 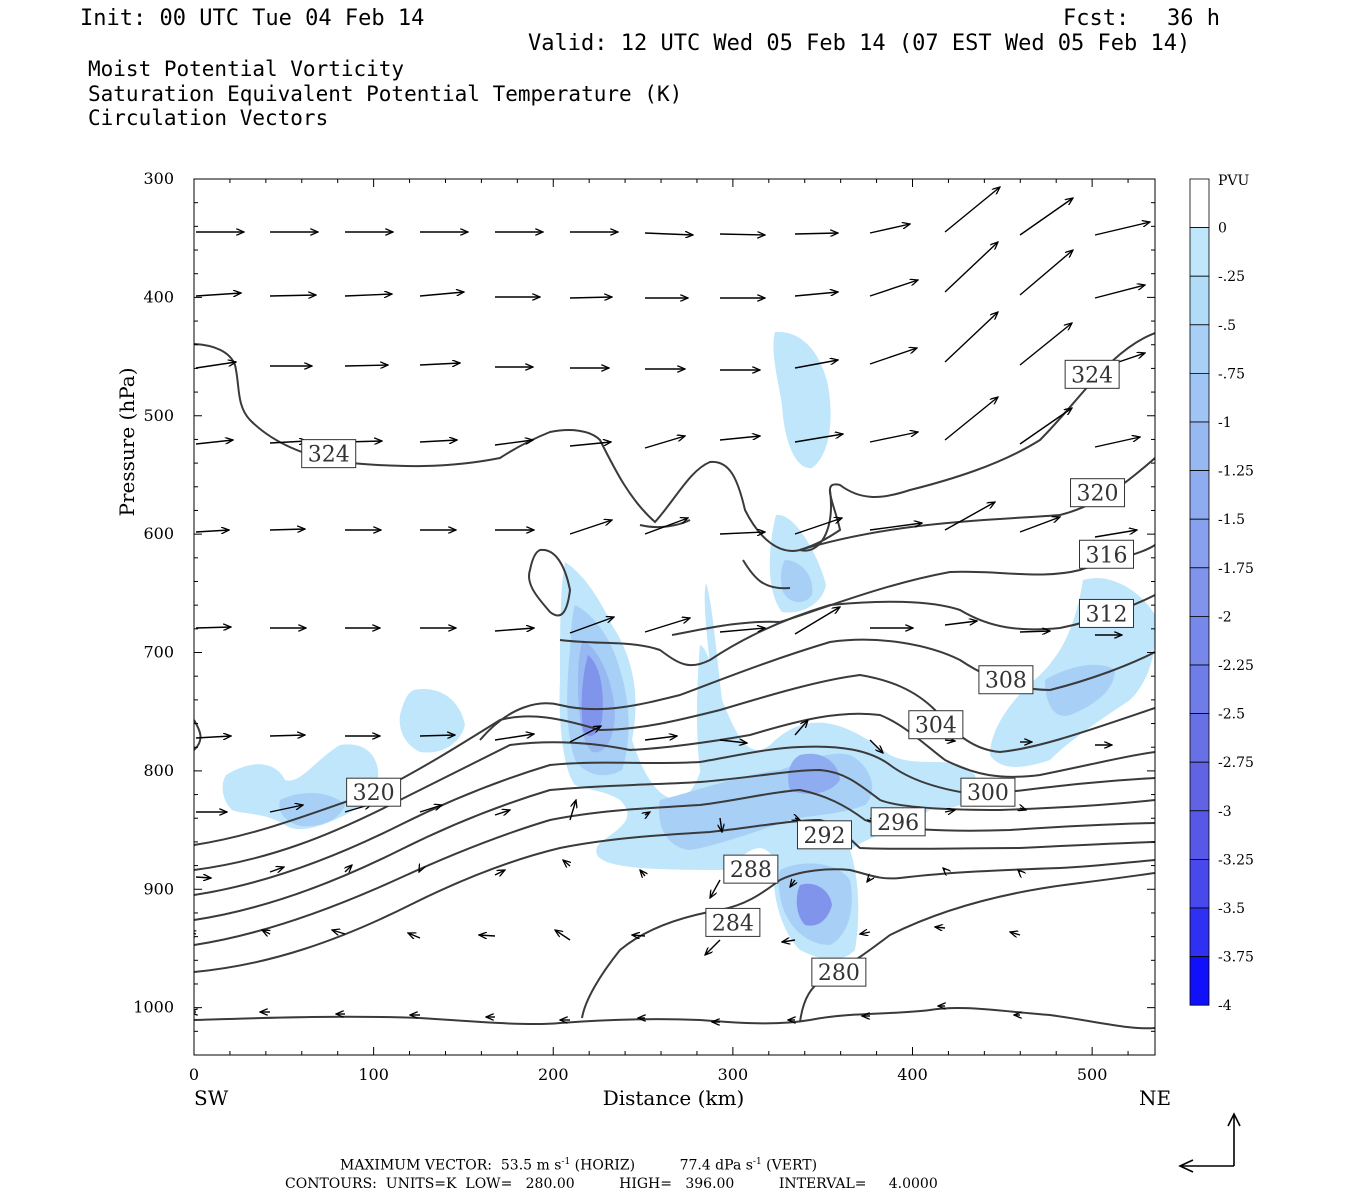 What do you see at coordinates (1231, 715) in the screenshot?
I see `colorbar-label-10: -2.5` at bounding box center [1231, 715].